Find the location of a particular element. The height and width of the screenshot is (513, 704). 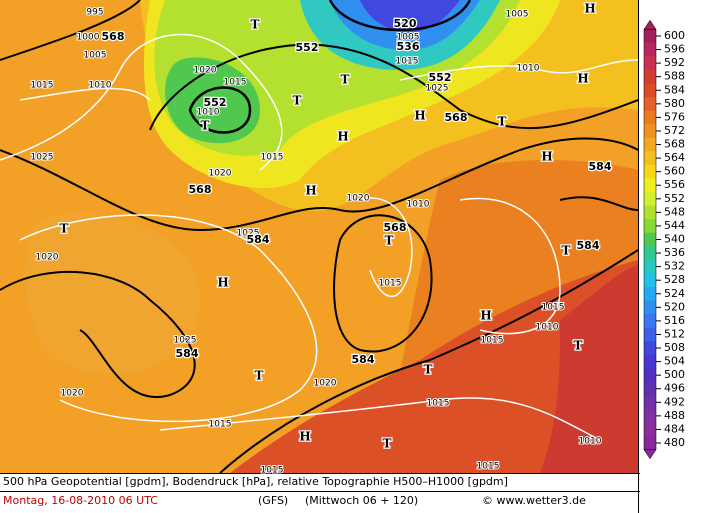

colorbar-label: 596 is located at coordinates (674, 49).